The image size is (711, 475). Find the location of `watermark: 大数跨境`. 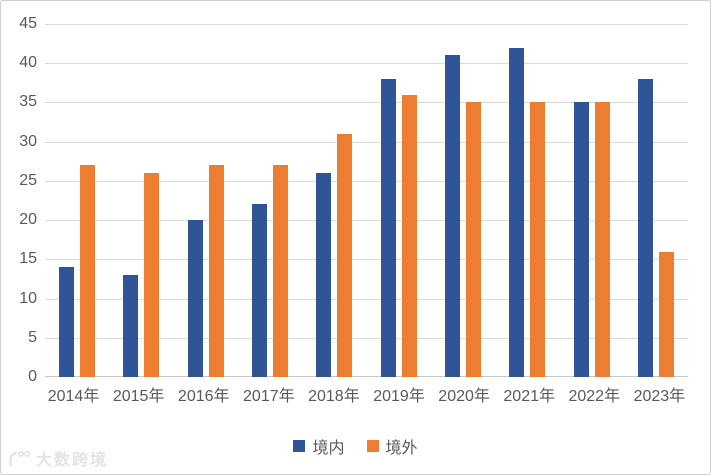

watermark: 大数跨境 is located at coordinates (57, 458).